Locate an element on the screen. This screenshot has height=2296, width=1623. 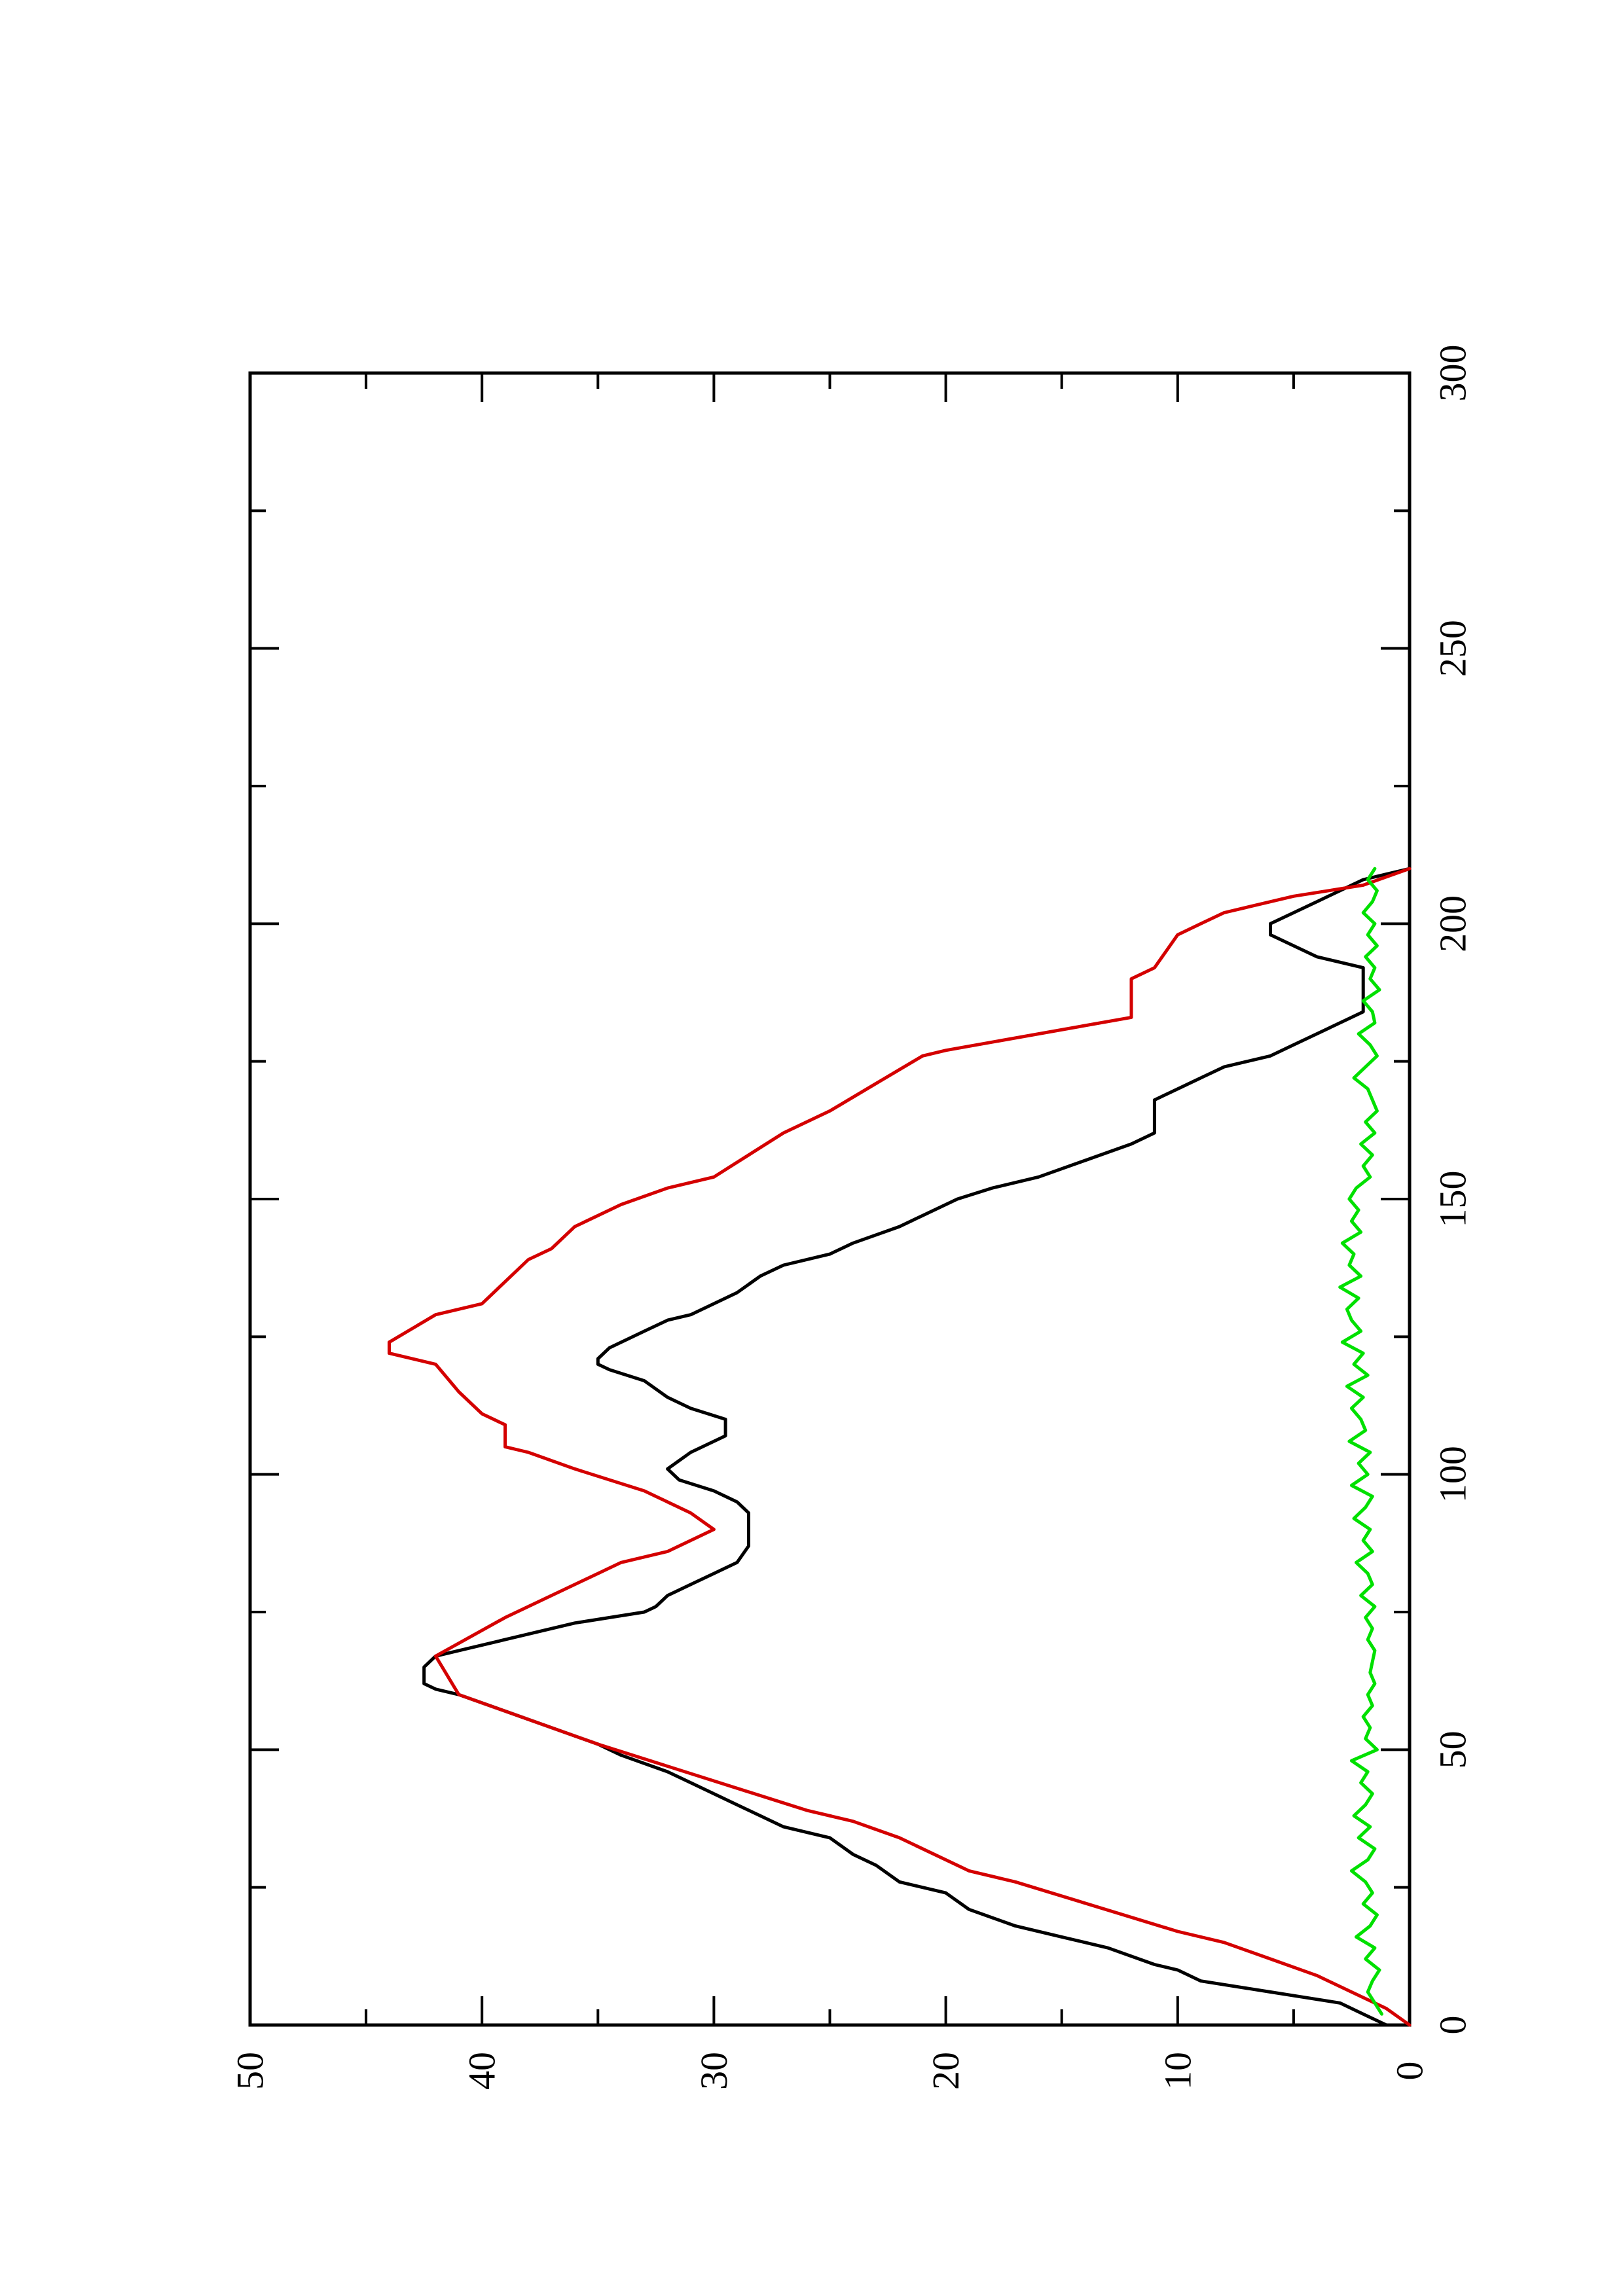
y-tick-label-40: 40 is located at coordinates (482, 2071).